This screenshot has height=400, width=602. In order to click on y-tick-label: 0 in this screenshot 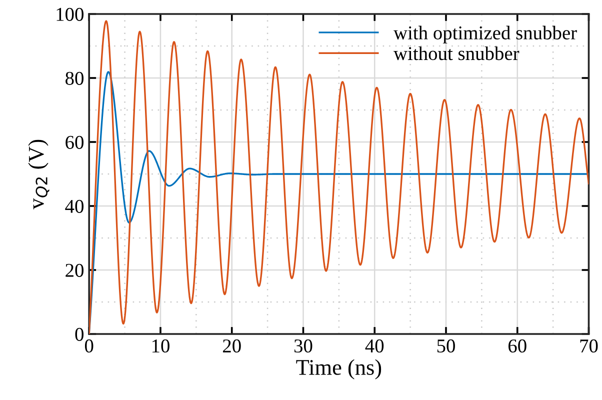, I will do `click(79, 334)`.